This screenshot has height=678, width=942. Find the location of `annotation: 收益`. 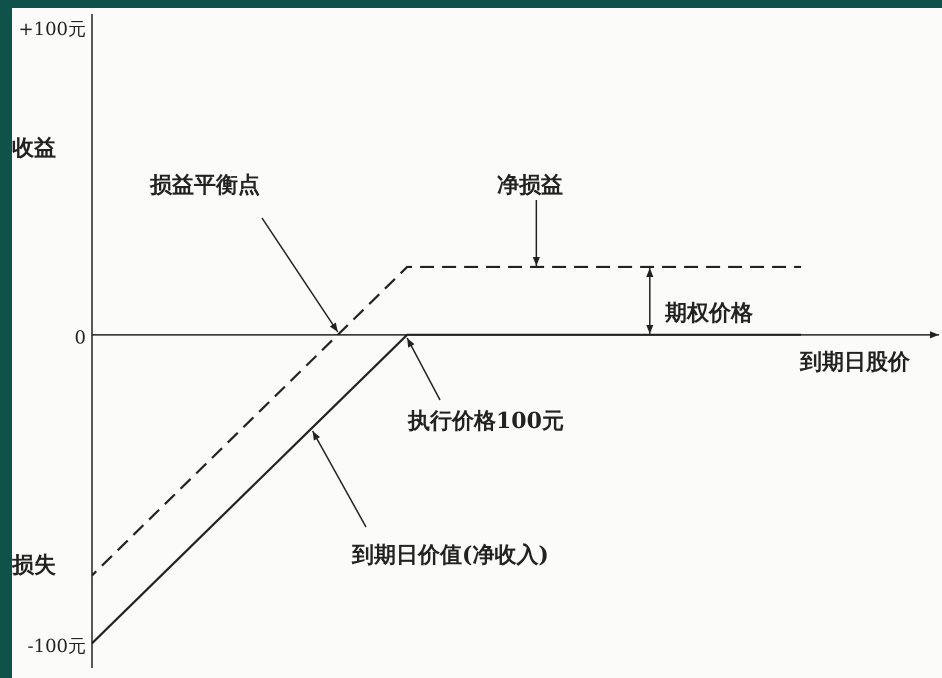

annotation: 收益 is located at coordinates (34, 148).